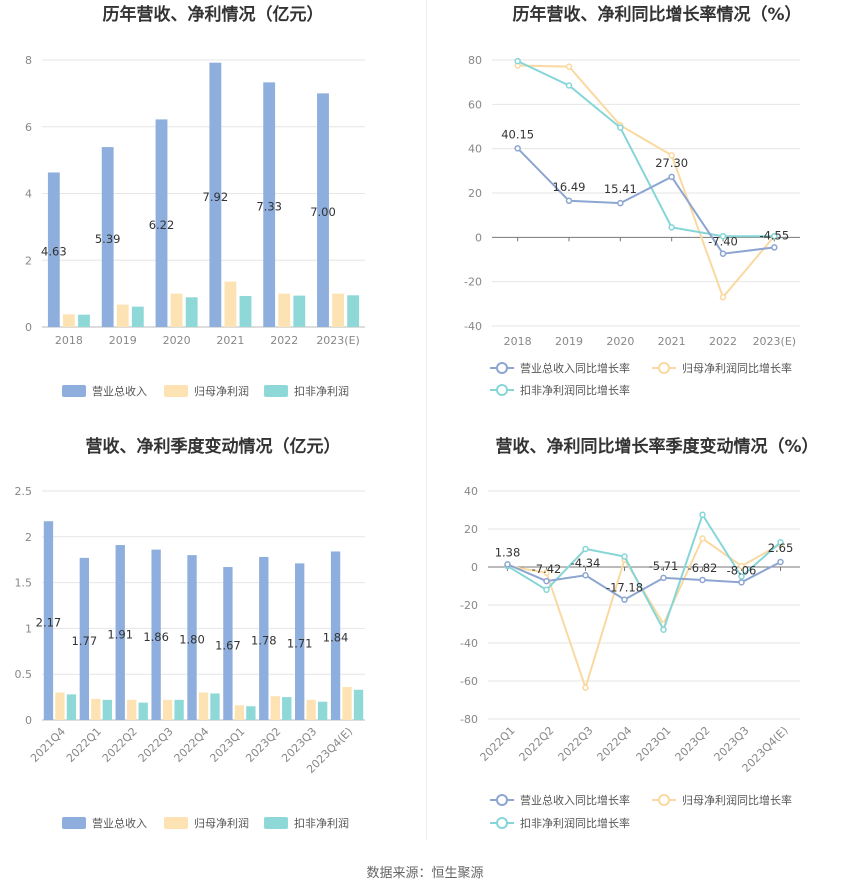 The height and width of the screenshot is (891, 850). Describe the element at coordinates (620, 189) in the screenshot. I see `line-data-label: 15.41` at that location.